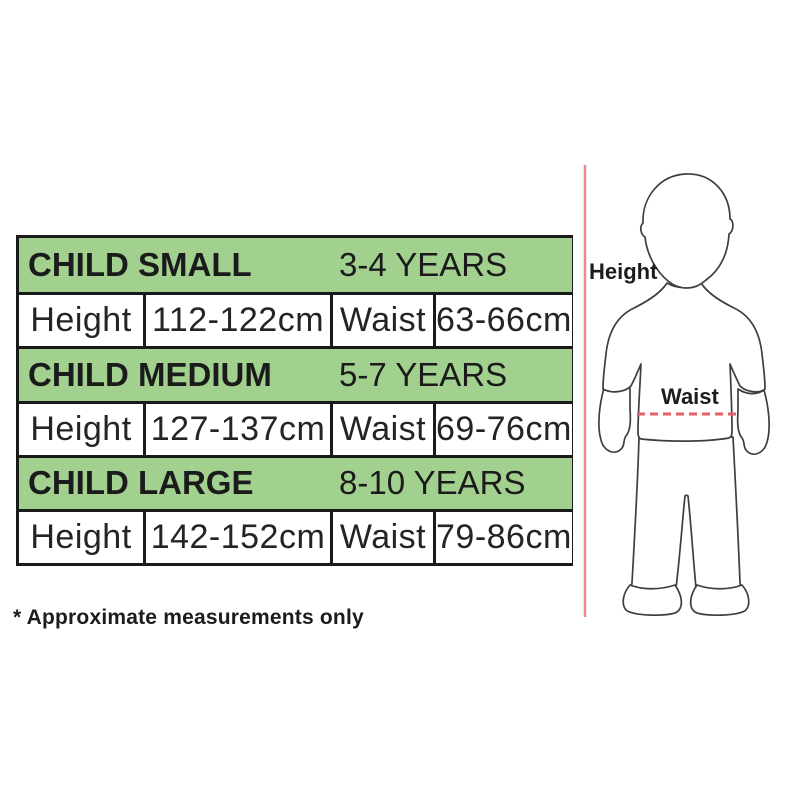 This screenshot has height=800, width=800. Describe the element at coordinates (615, 419) in the screenshot. I see `left-hand-outline` at that location.